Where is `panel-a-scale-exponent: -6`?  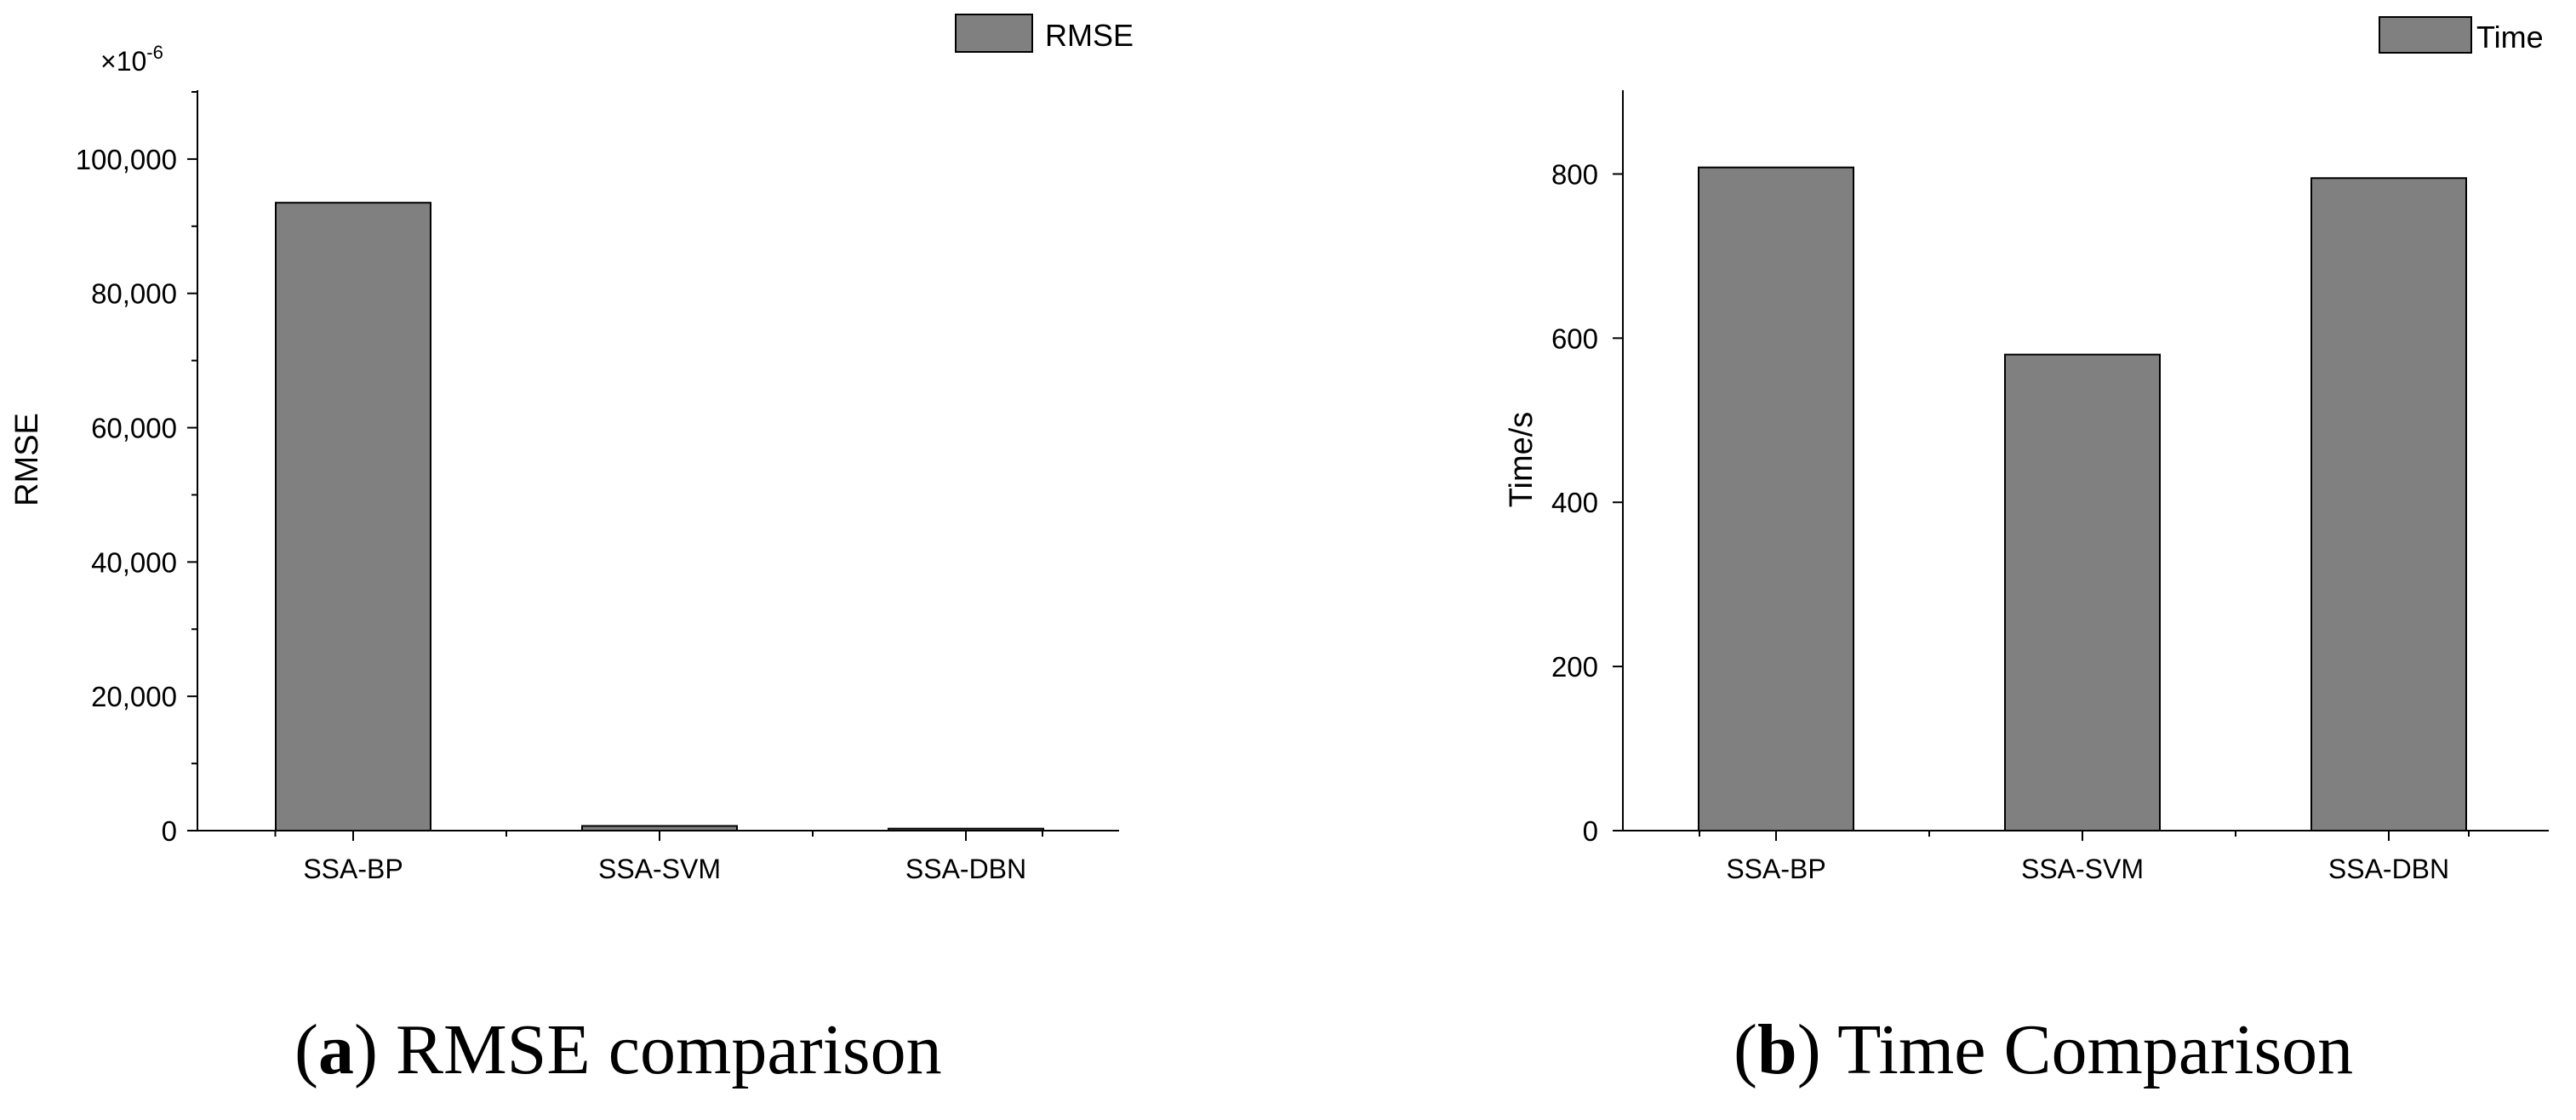 panel-a-scale-exponent: -6 is located at coordinates (154, 52).